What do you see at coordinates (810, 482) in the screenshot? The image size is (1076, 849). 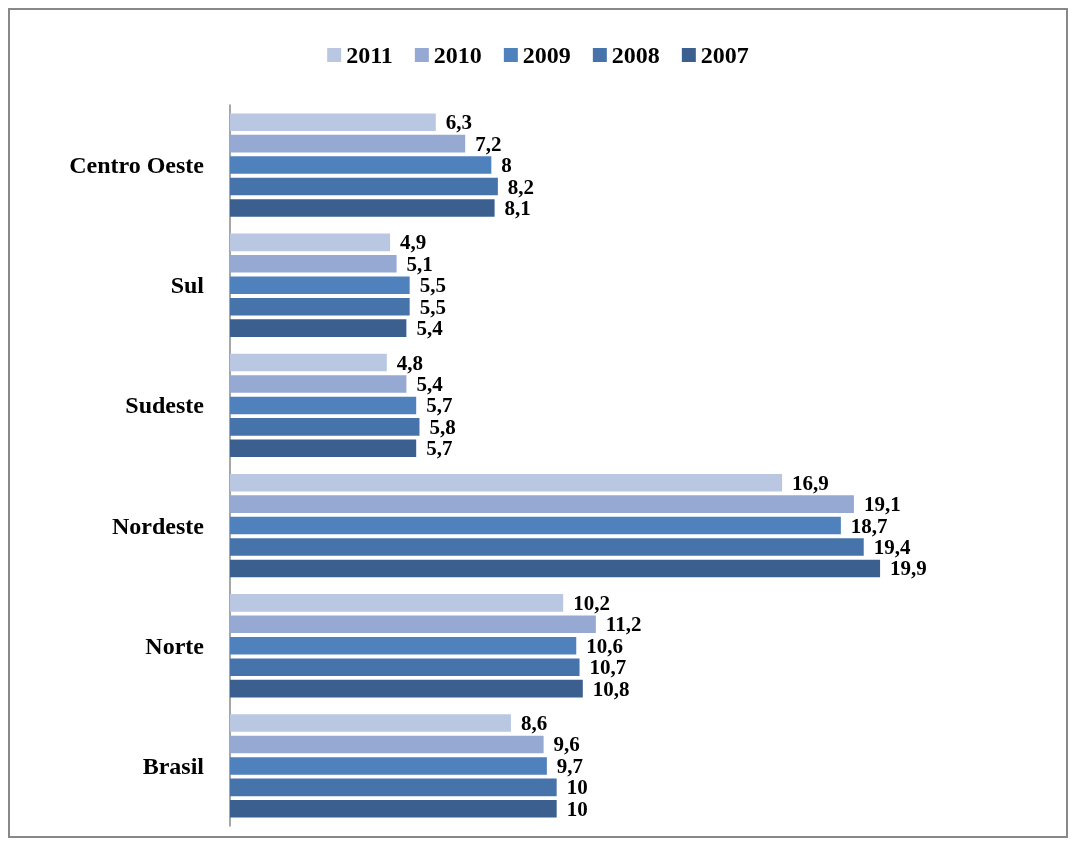 I see `data-label: 16,9` at bounding box center [810, 482].